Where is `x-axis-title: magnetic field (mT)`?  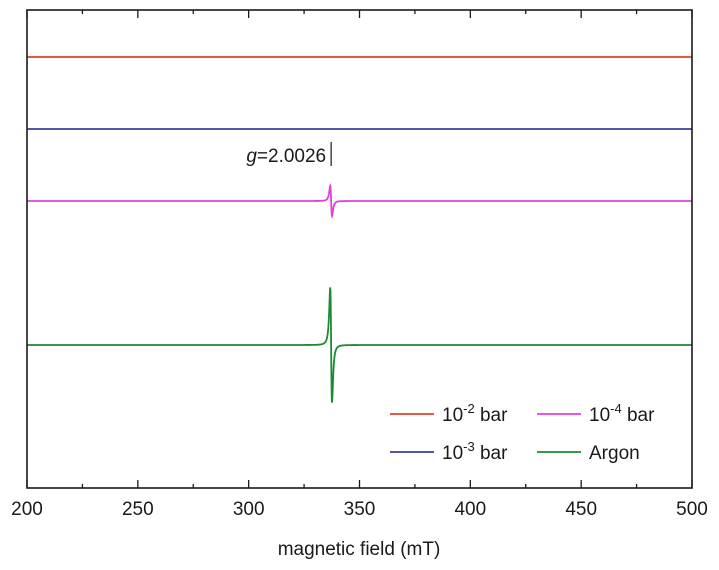 x-axis-title: magnetic field (mT) is located at coordinates (359, 549).